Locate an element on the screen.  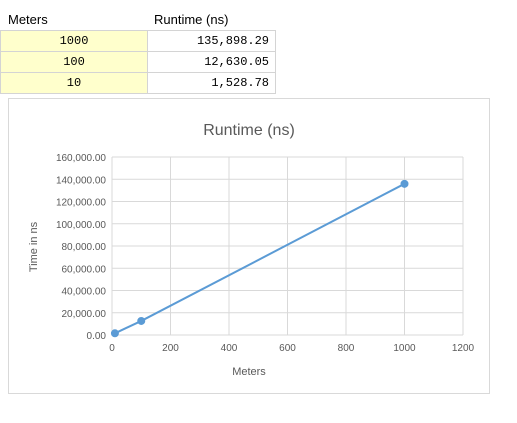
x-tick-label: 200 is located at coordinates (170, 348).